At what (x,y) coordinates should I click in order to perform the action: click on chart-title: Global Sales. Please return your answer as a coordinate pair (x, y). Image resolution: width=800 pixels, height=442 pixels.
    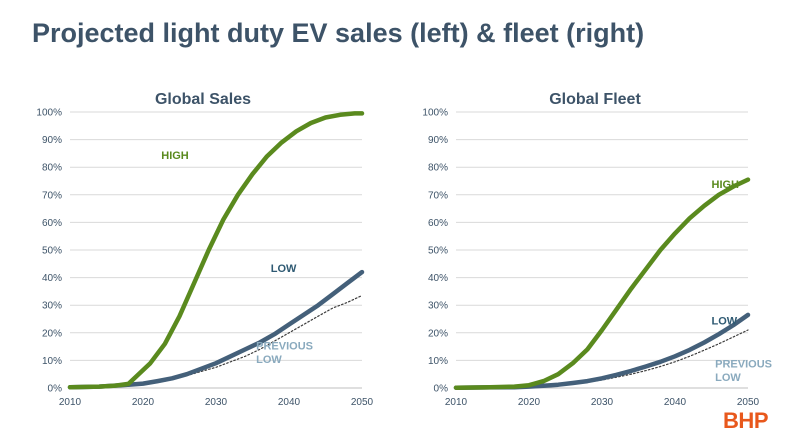
    Looking at the image, I should click on (203, 99).